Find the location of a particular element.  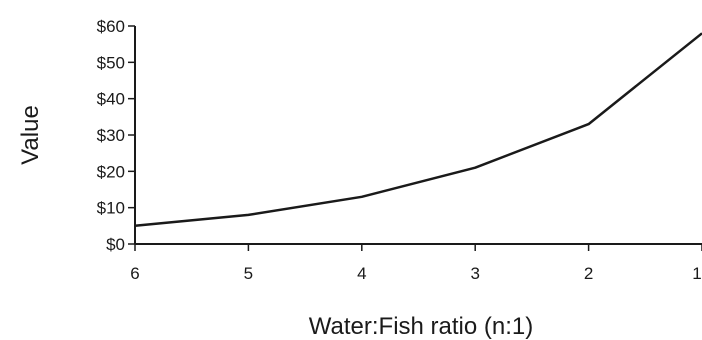

y-tick-label: $0 is located at coordinates (115, 244).